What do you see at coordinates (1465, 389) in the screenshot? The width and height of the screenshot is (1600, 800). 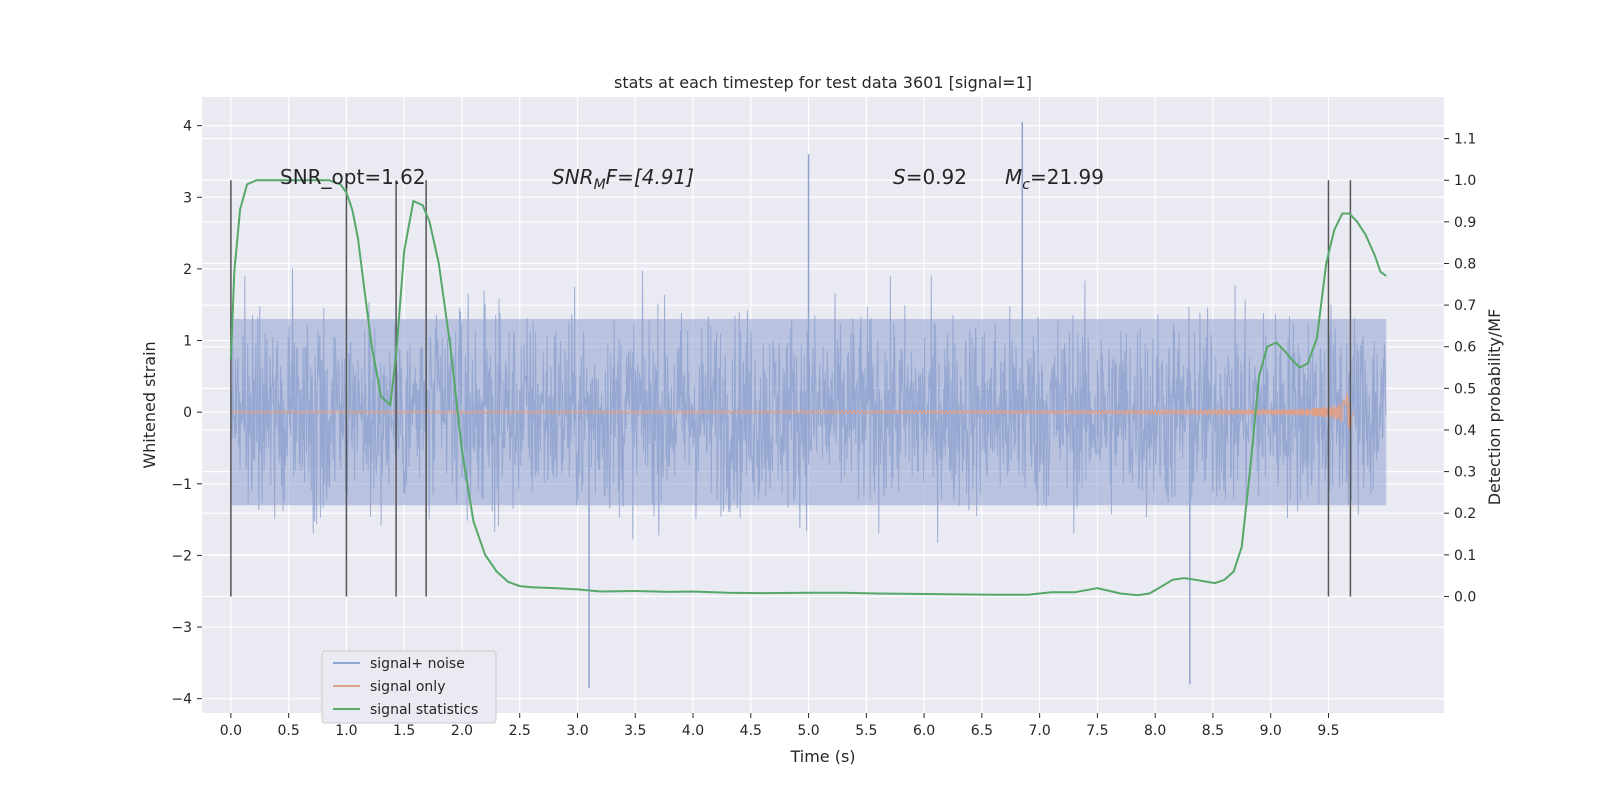 I see `right-tick-label: 0.5` at bounding box center [1465, 389].